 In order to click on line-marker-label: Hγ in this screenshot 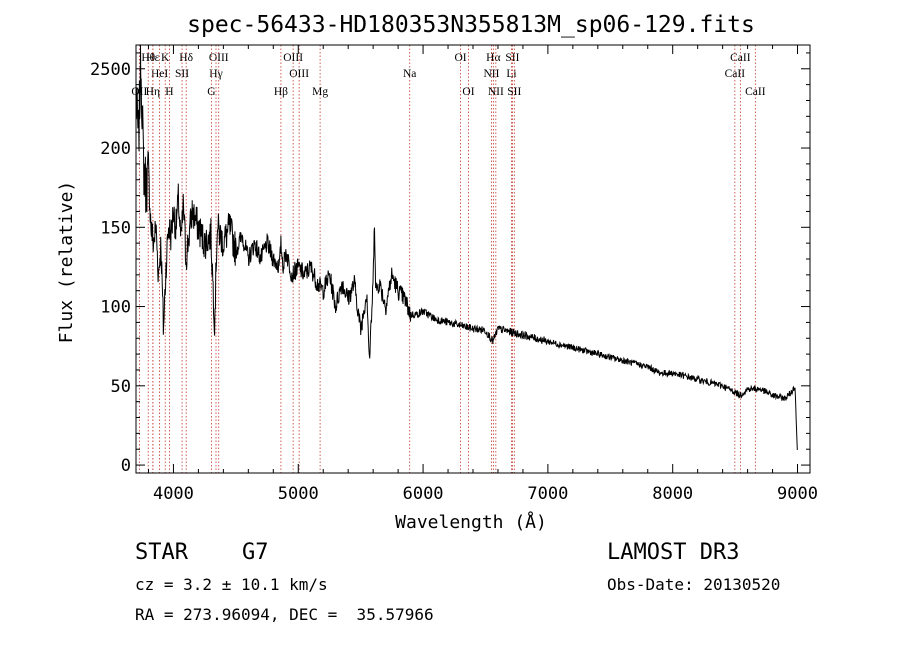, I will do `click(215, 74)`.